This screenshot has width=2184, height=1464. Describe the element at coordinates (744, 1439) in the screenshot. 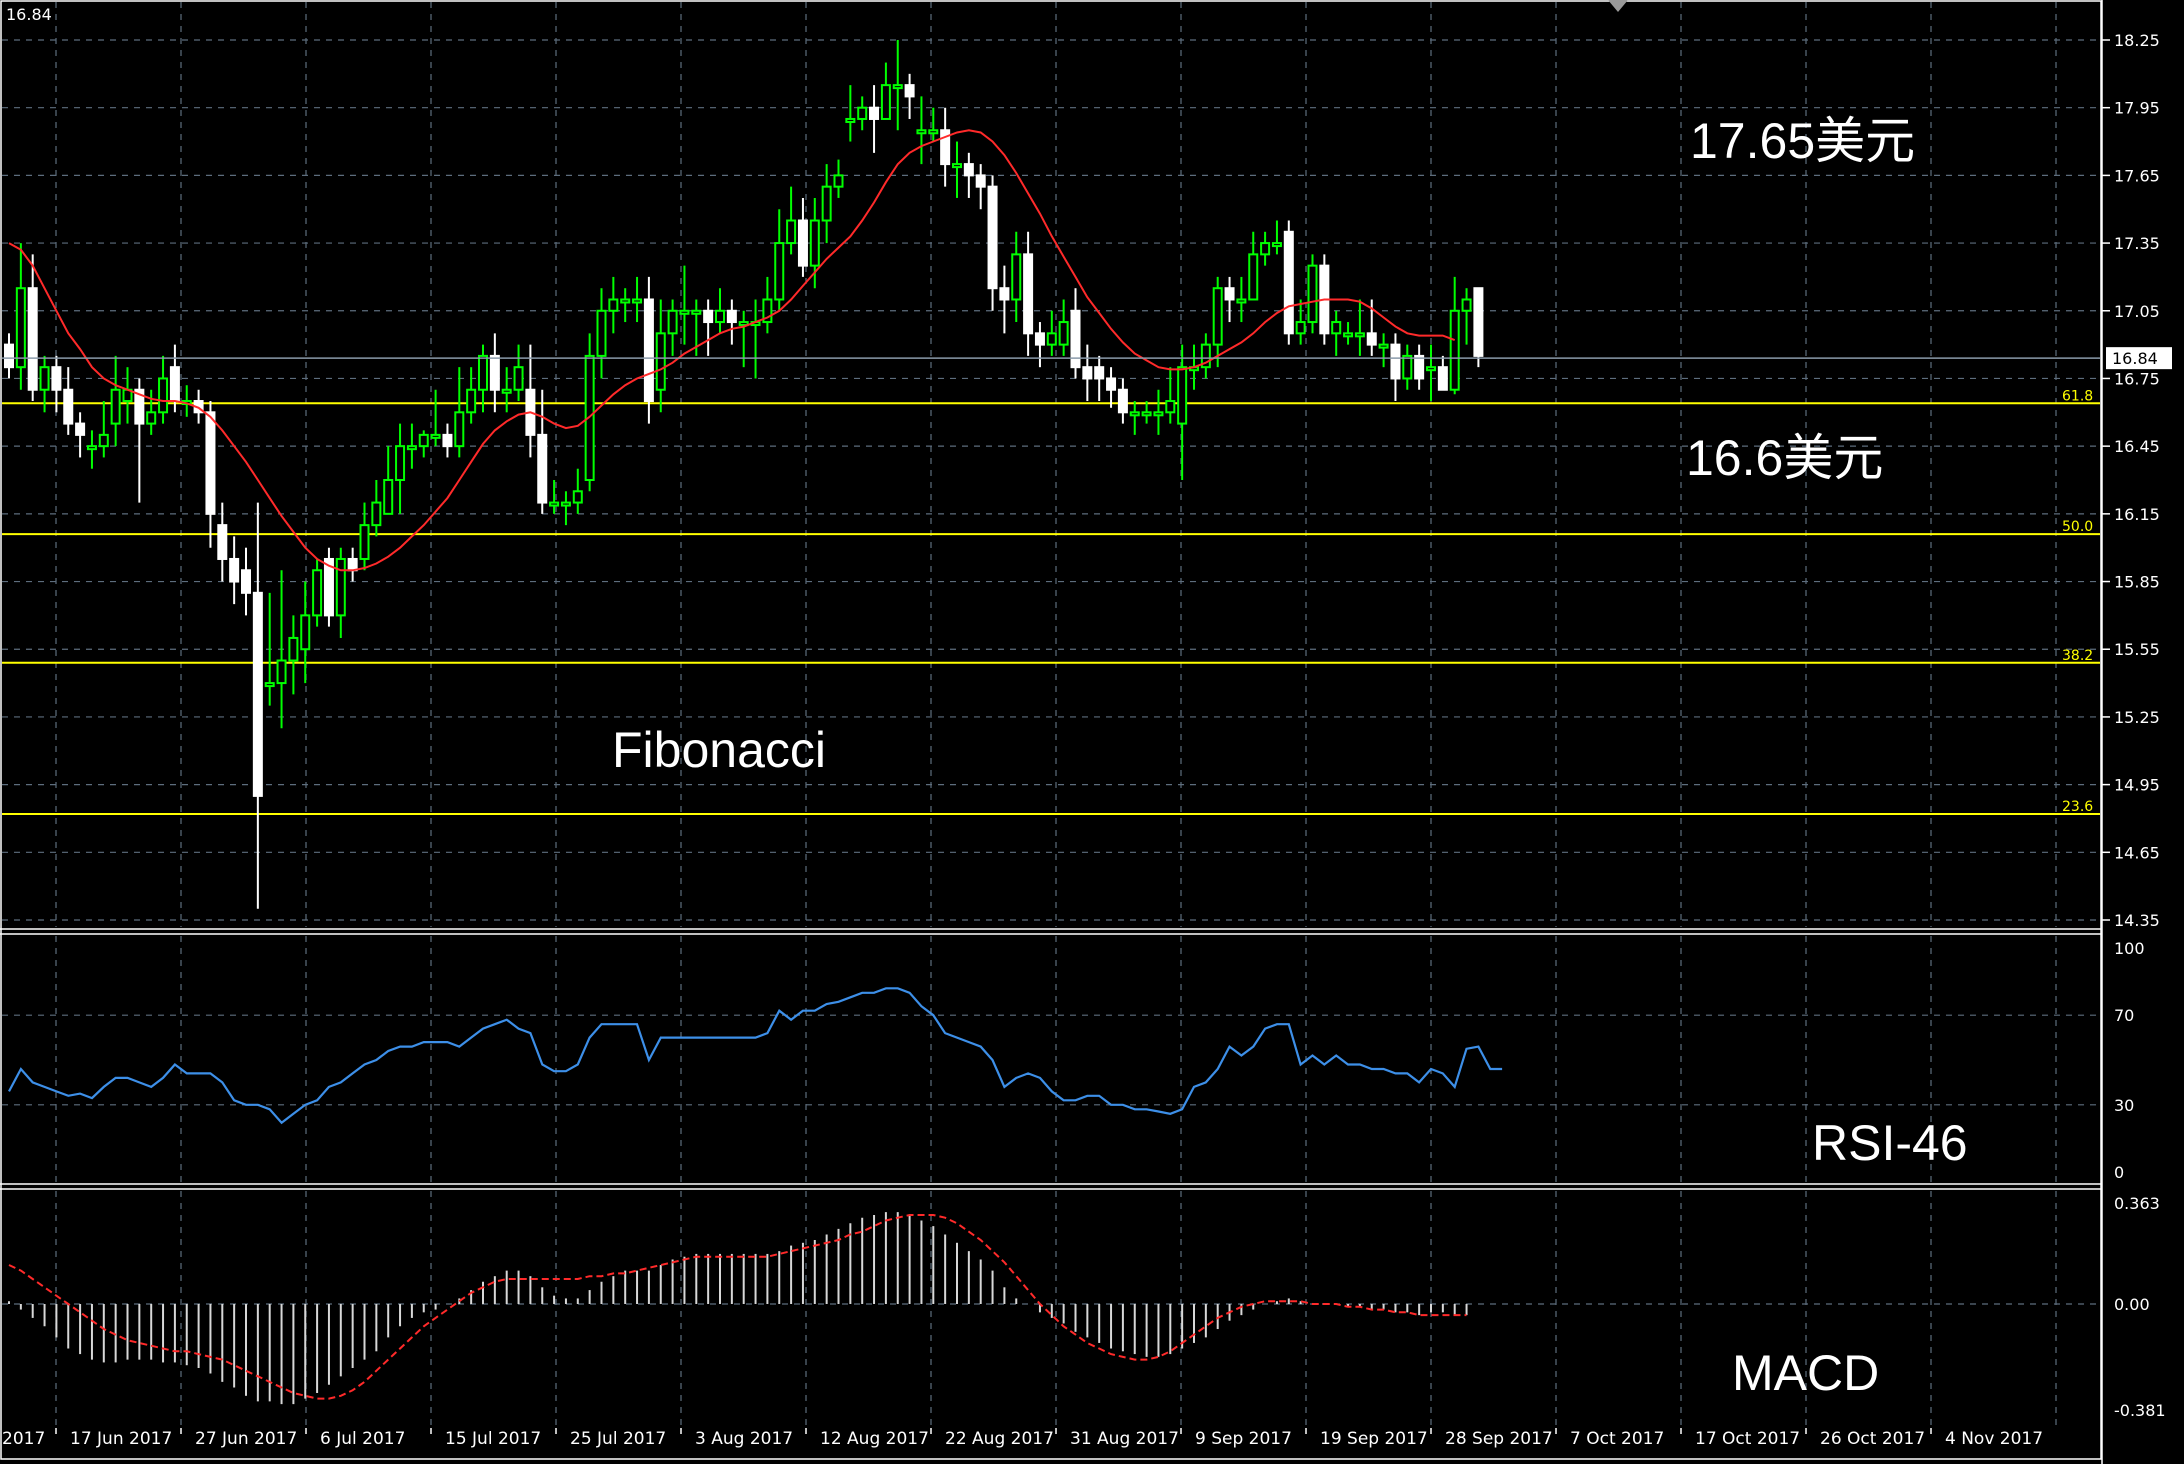

I see `date-tick-label: 3 Aug 2017` at that location.